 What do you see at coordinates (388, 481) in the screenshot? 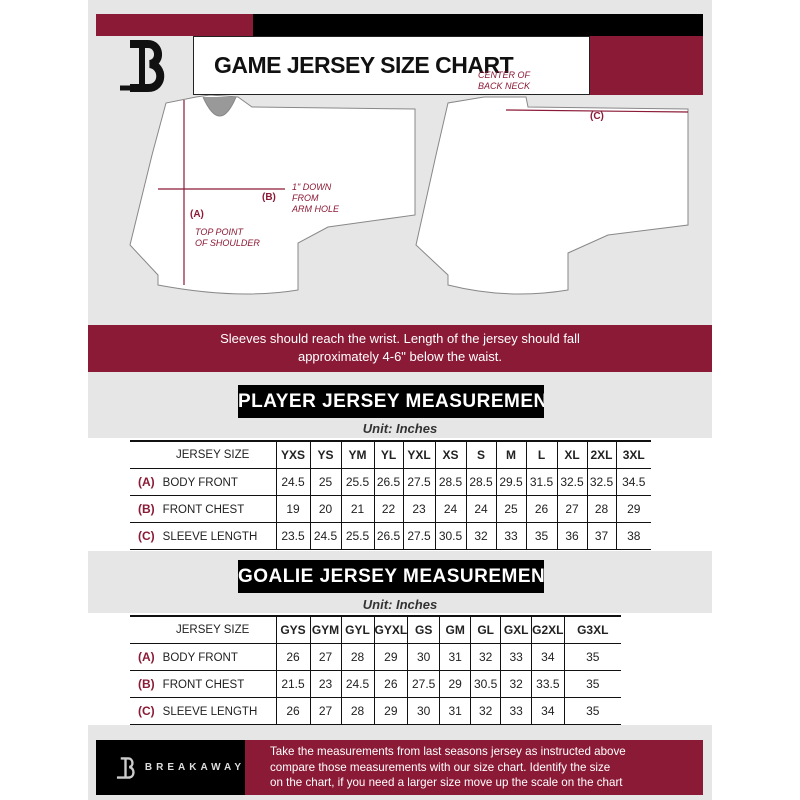
I see `measurement-cell: 26.5` at bounding box center [388, 481].